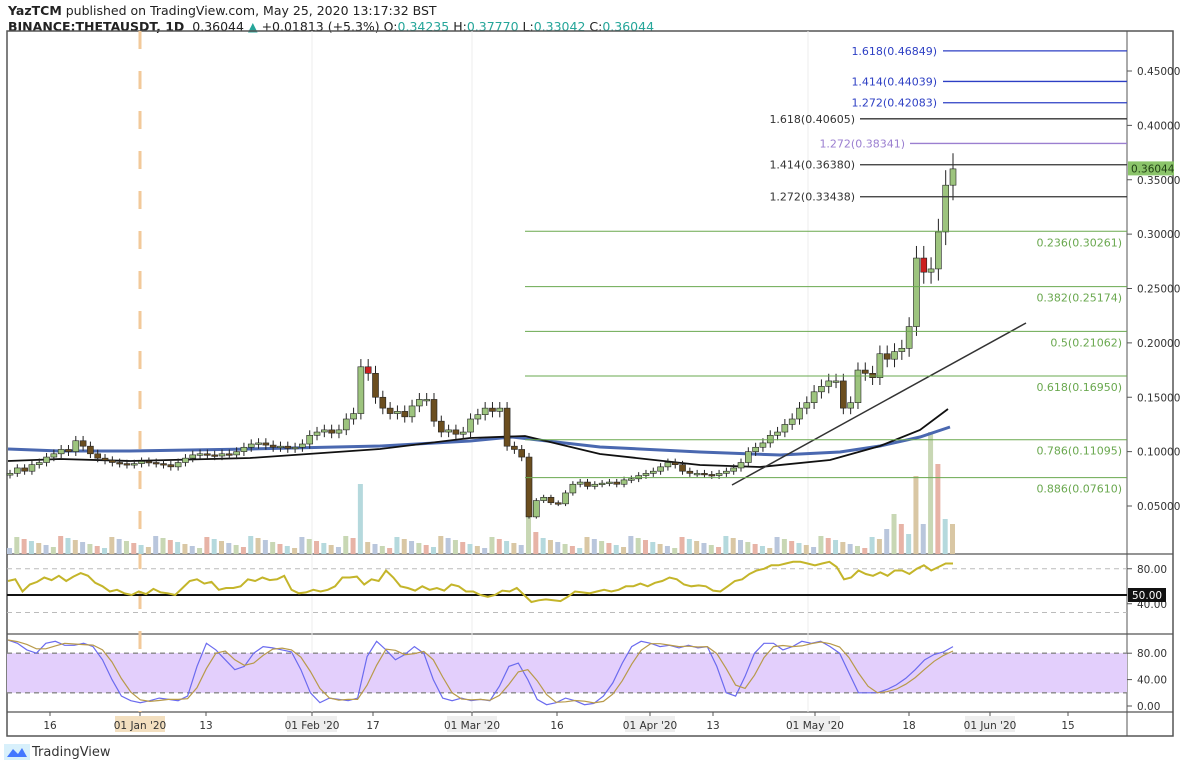  I want to click on svg-text: 1.414(0.44039), so click(894, 81).